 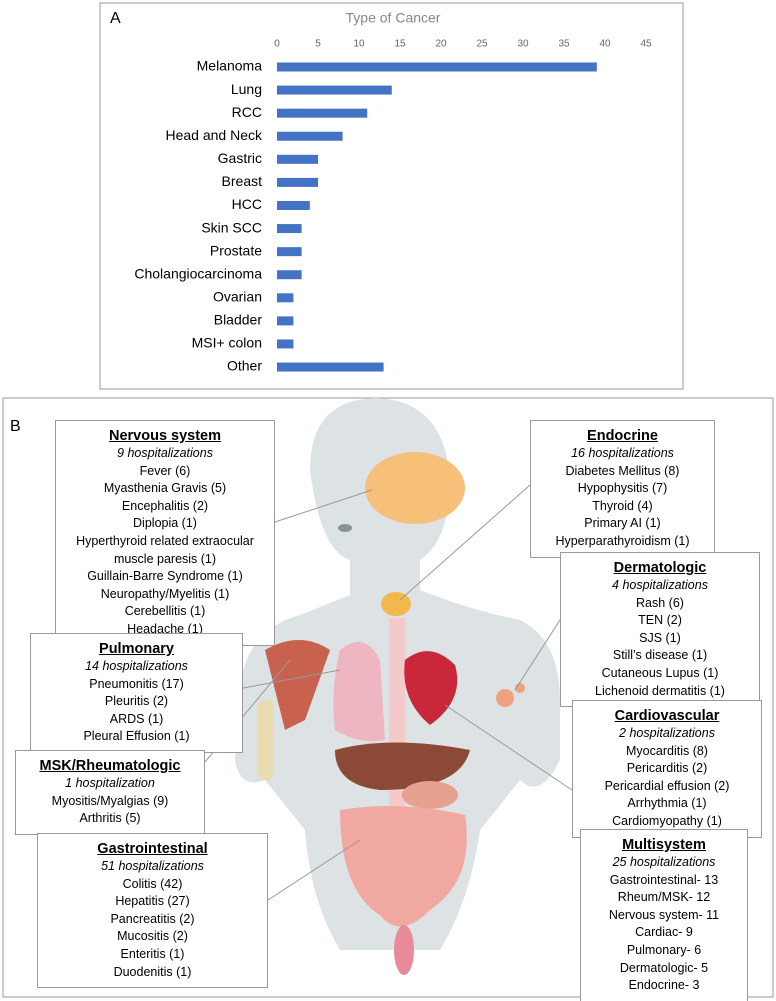 What do you see at coordinates (660, 690) in the screenshot?
I see `event-item: Lichenoid dermatitis (1)` at bounding box center [660, 690].